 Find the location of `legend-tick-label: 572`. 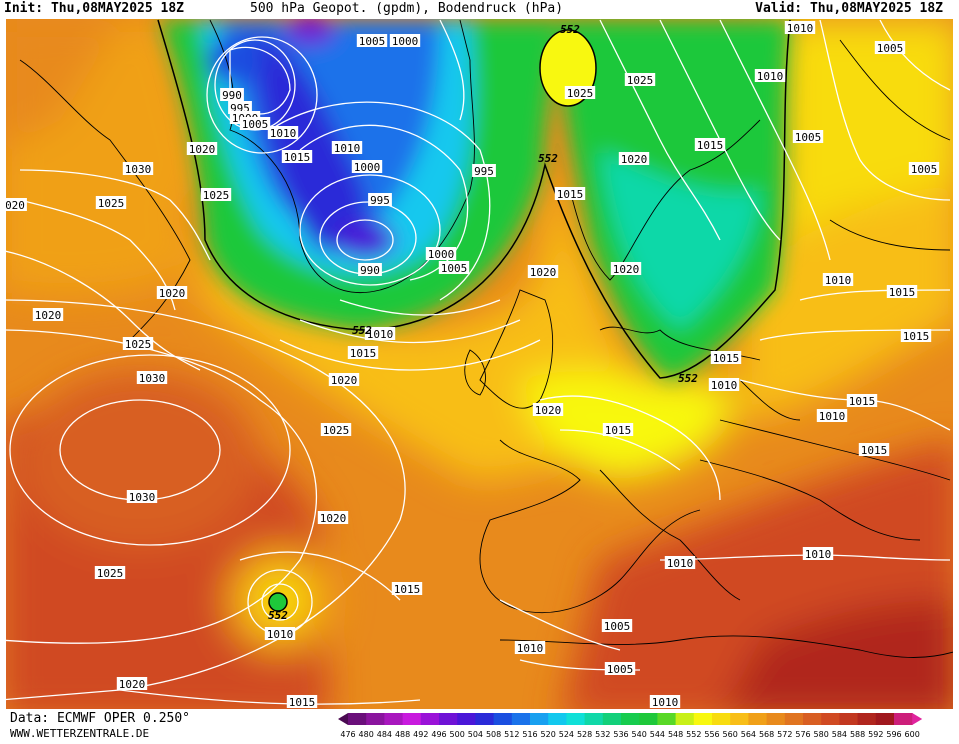

legend-tick-label: 572 is located at coordinates (784, 734).